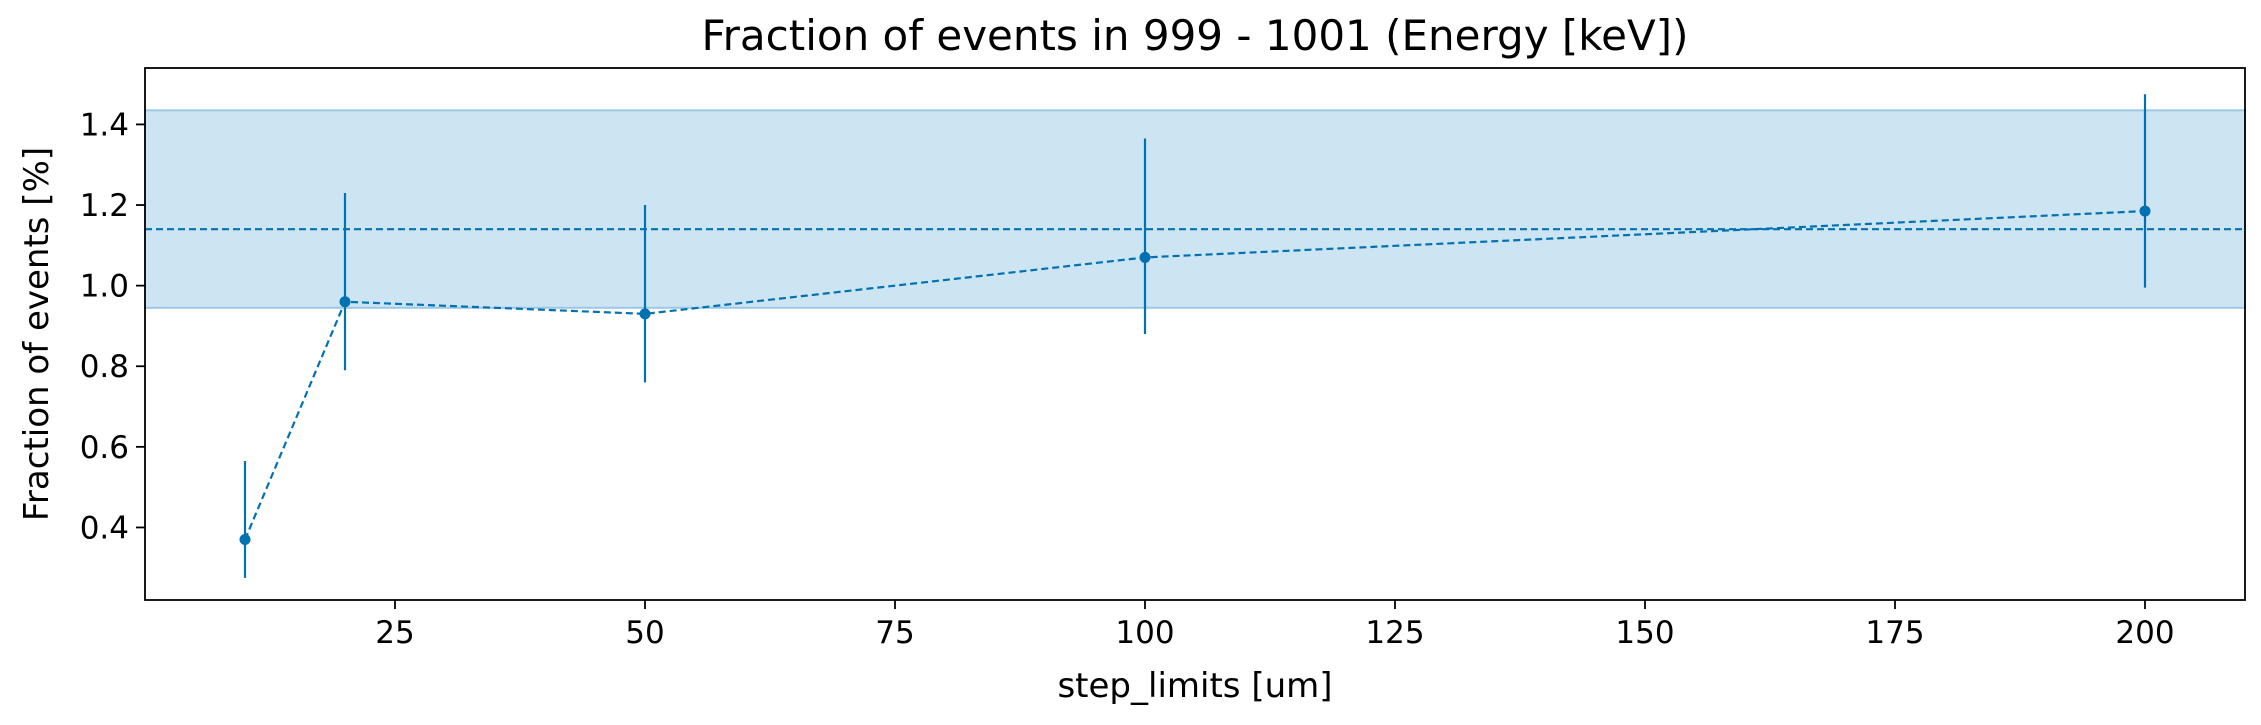 The width and height of the screenshot is (2261, 725). Describe the element at coordinates (104, 206) in the screenshot. I see `y-tick-label: 1.2` at that location.